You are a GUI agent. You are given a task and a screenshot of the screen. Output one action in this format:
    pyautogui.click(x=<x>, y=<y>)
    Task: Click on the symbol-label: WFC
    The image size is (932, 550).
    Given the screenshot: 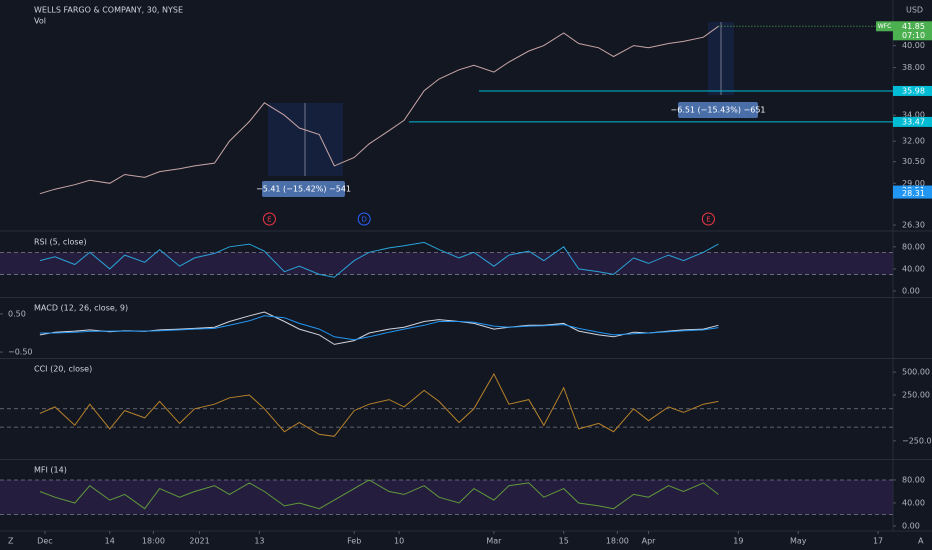 What is the action you would take?
    pyautogui.click(x=885, y=26)
    